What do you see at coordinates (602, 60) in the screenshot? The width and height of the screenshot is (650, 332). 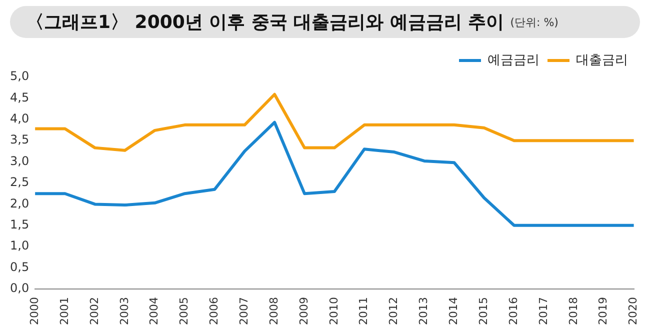 I see `legend-label: 대출금리` at bounding box center [602, 60].